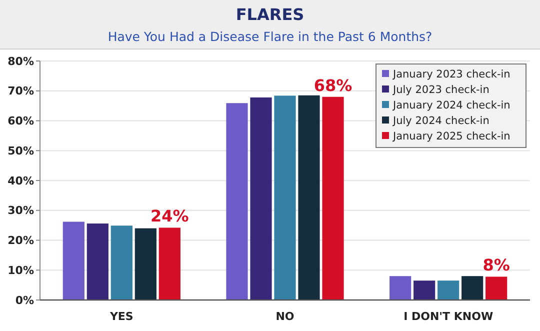 The height and width of the screenshot is (331, 540). I want to click on legend-label: July 2023 check-in, so click(441, 90).